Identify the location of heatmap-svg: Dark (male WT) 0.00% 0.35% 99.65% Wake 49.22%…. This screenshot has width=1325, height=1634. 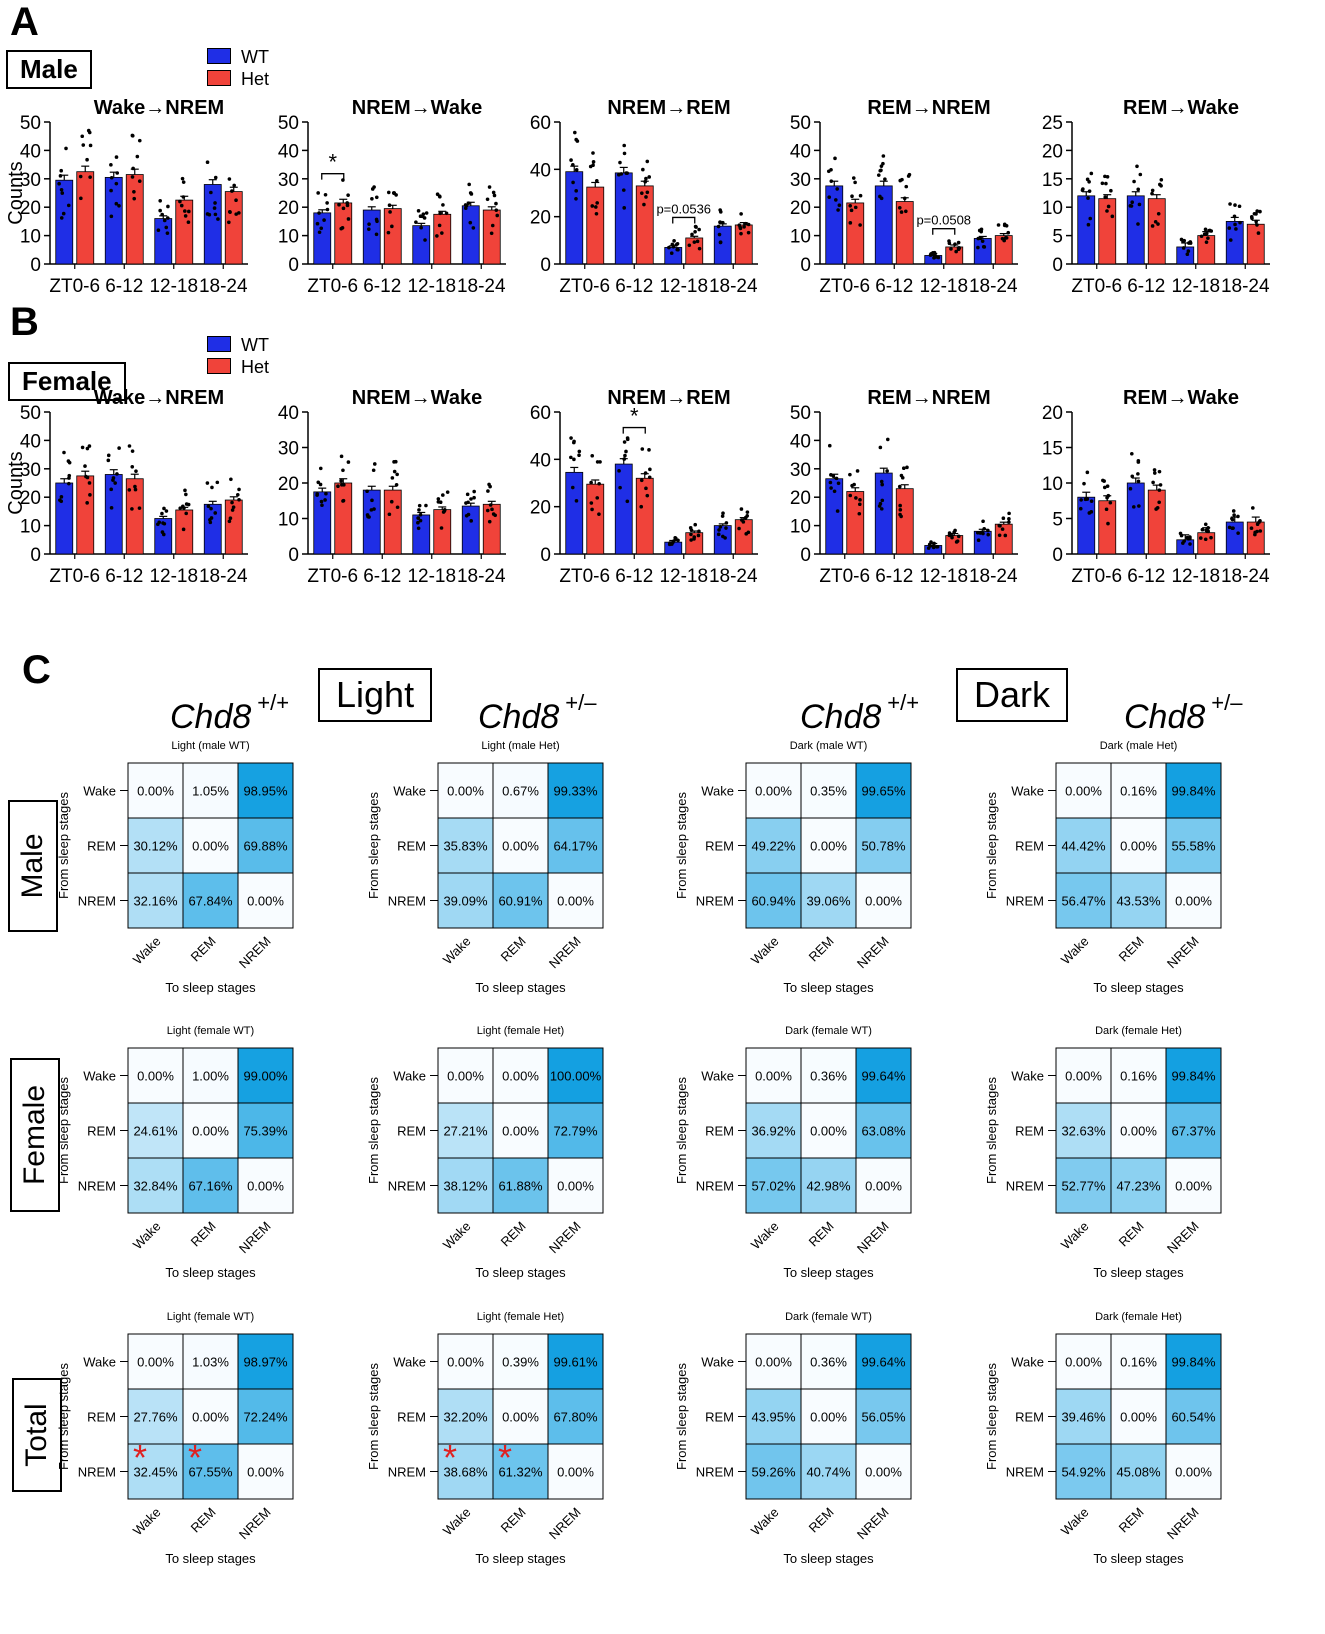
(825, 867).